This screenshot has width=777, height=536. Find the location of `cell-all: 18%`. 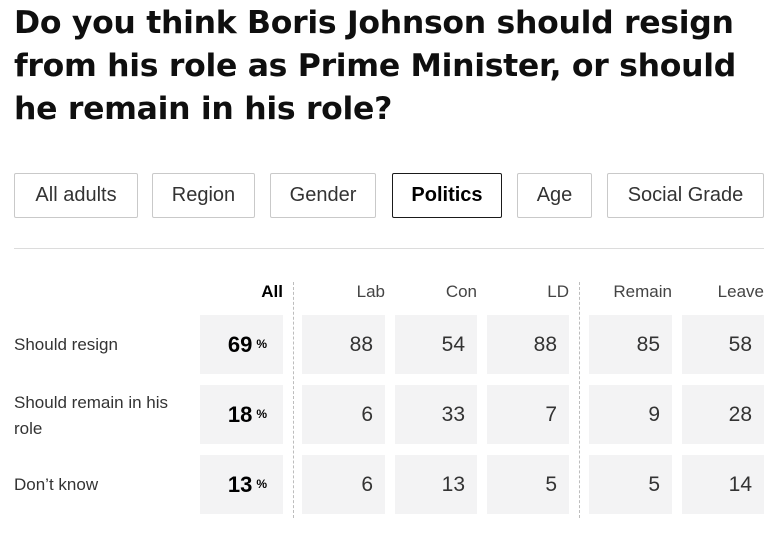

cell-all: 18% is located at coordinates (241, 414).